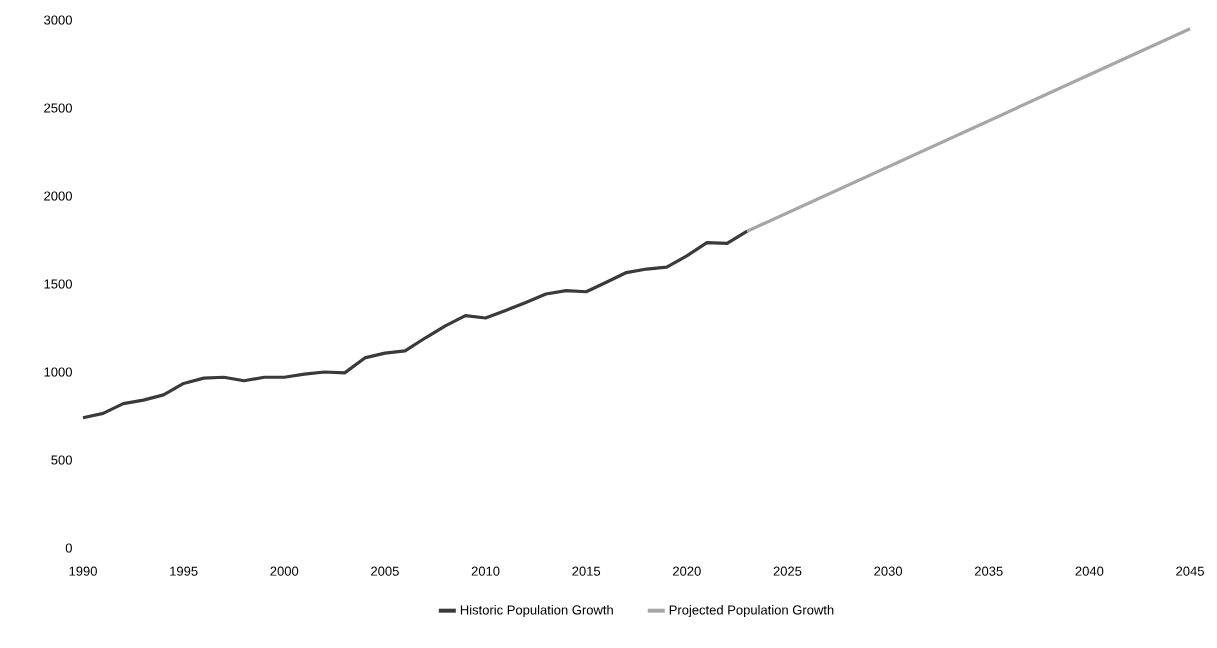  What do you see at coordinates (68, 548) in the screenshot?
I see `y-tick-label: 0` at bounding box center [68, 548].